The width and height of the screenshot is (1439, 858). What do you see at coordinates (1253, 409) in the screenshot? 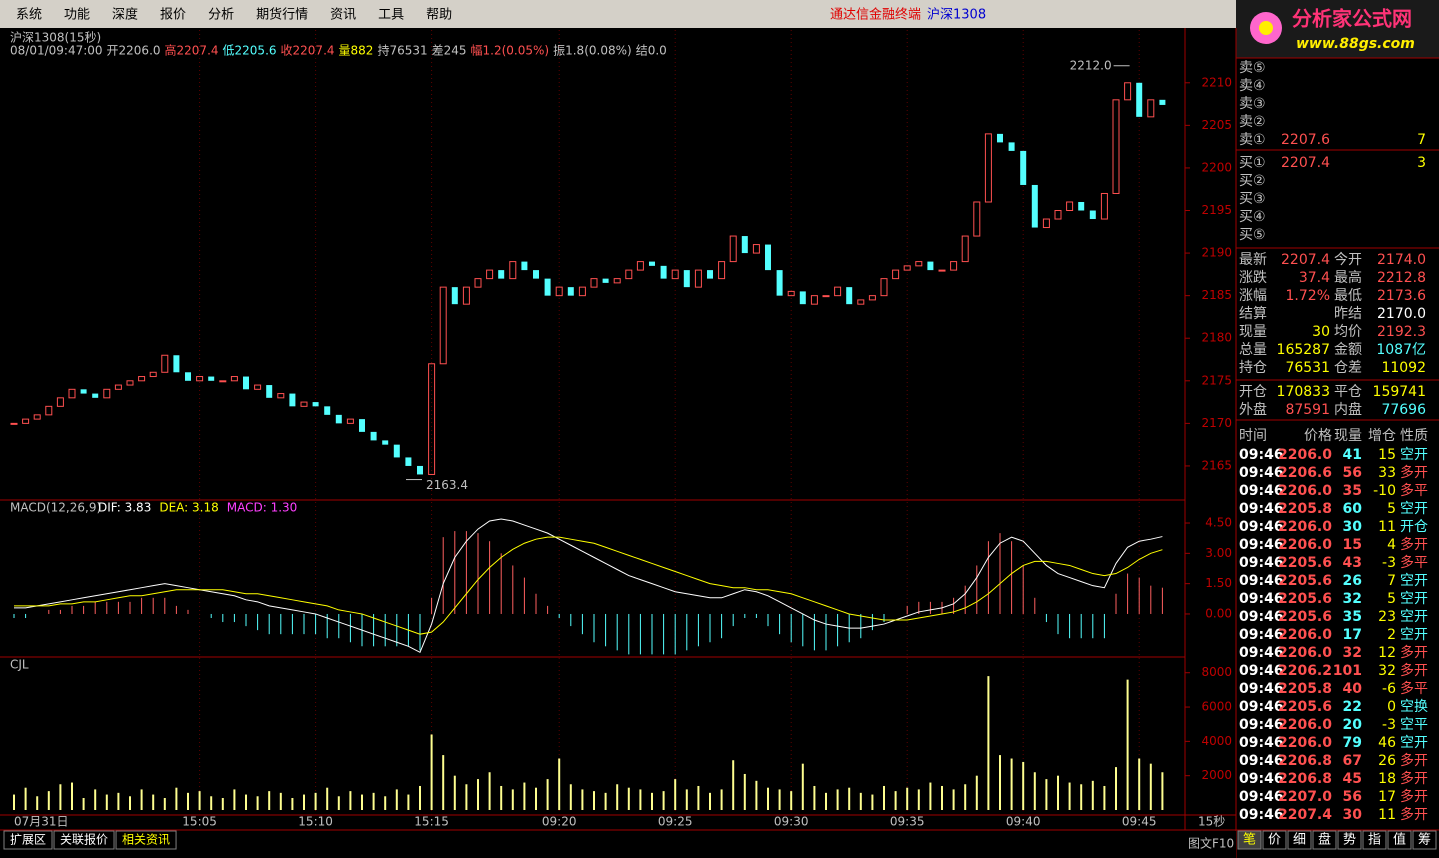
I see `stat-label: 外盘` at bounding box center [1253, 409].